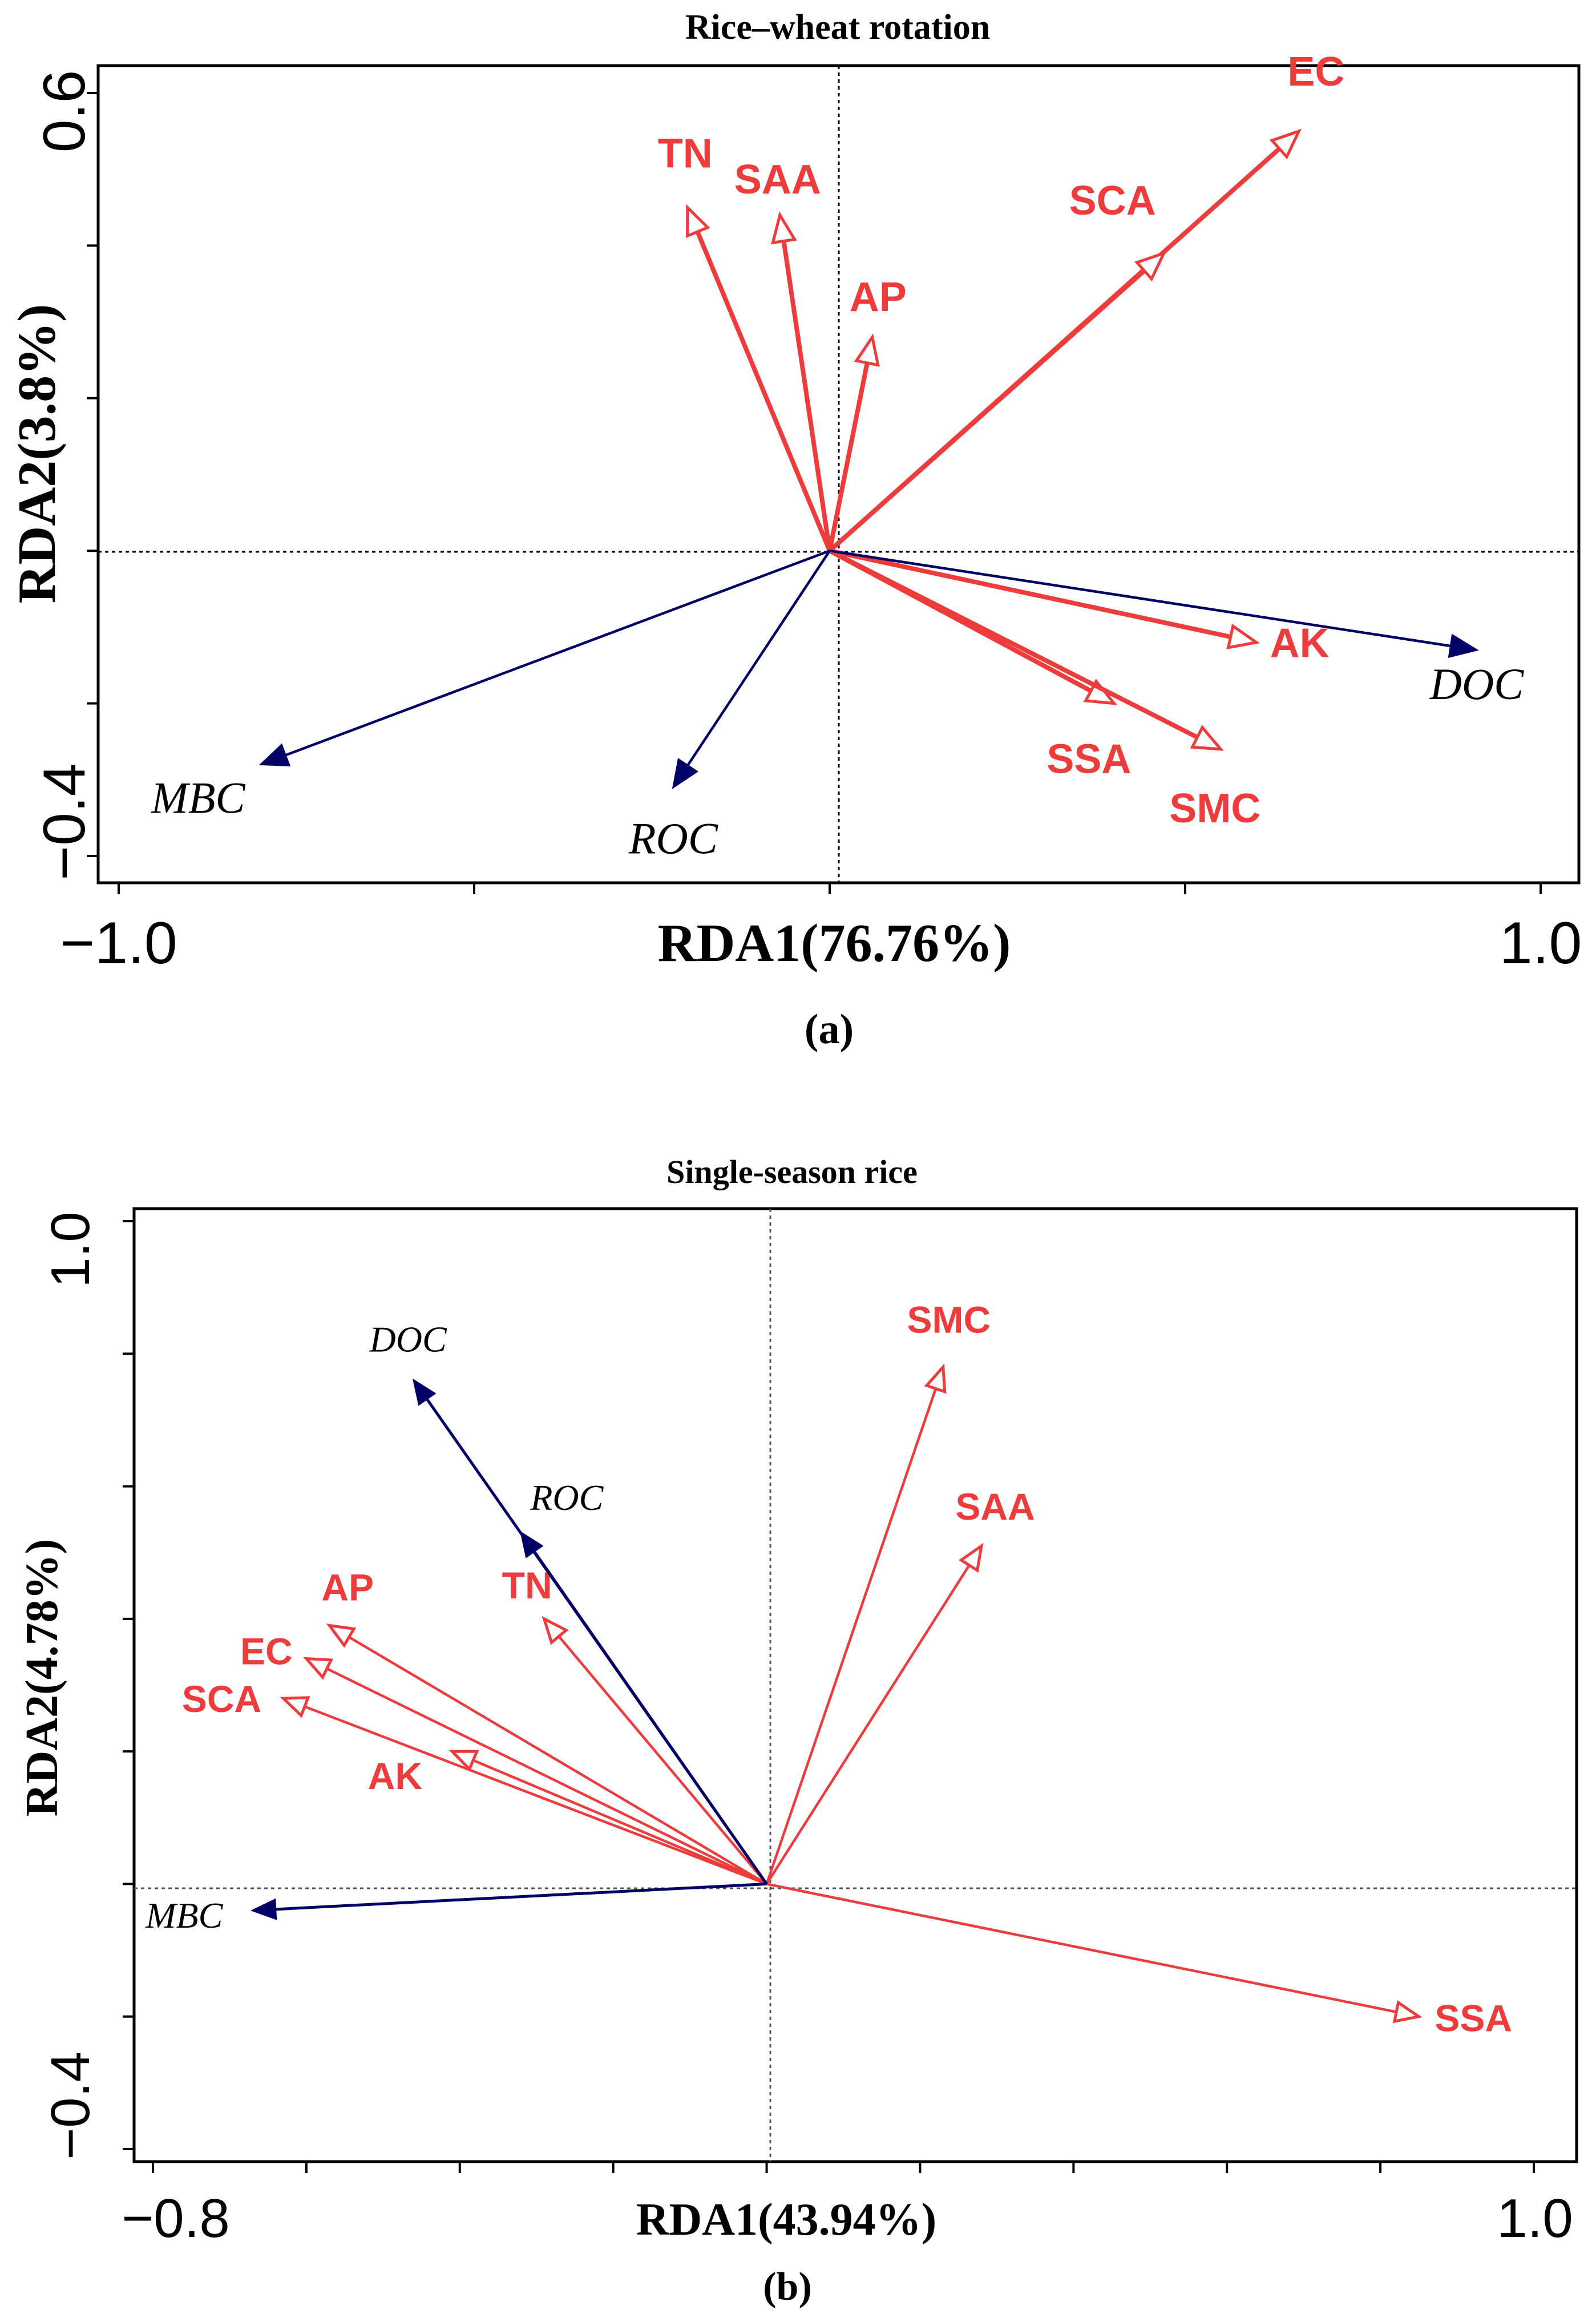  What do you see at coordinates (949, 1320) in the screenshot?
I see `vector-label: SMC` at bounding box center [949, 1320].